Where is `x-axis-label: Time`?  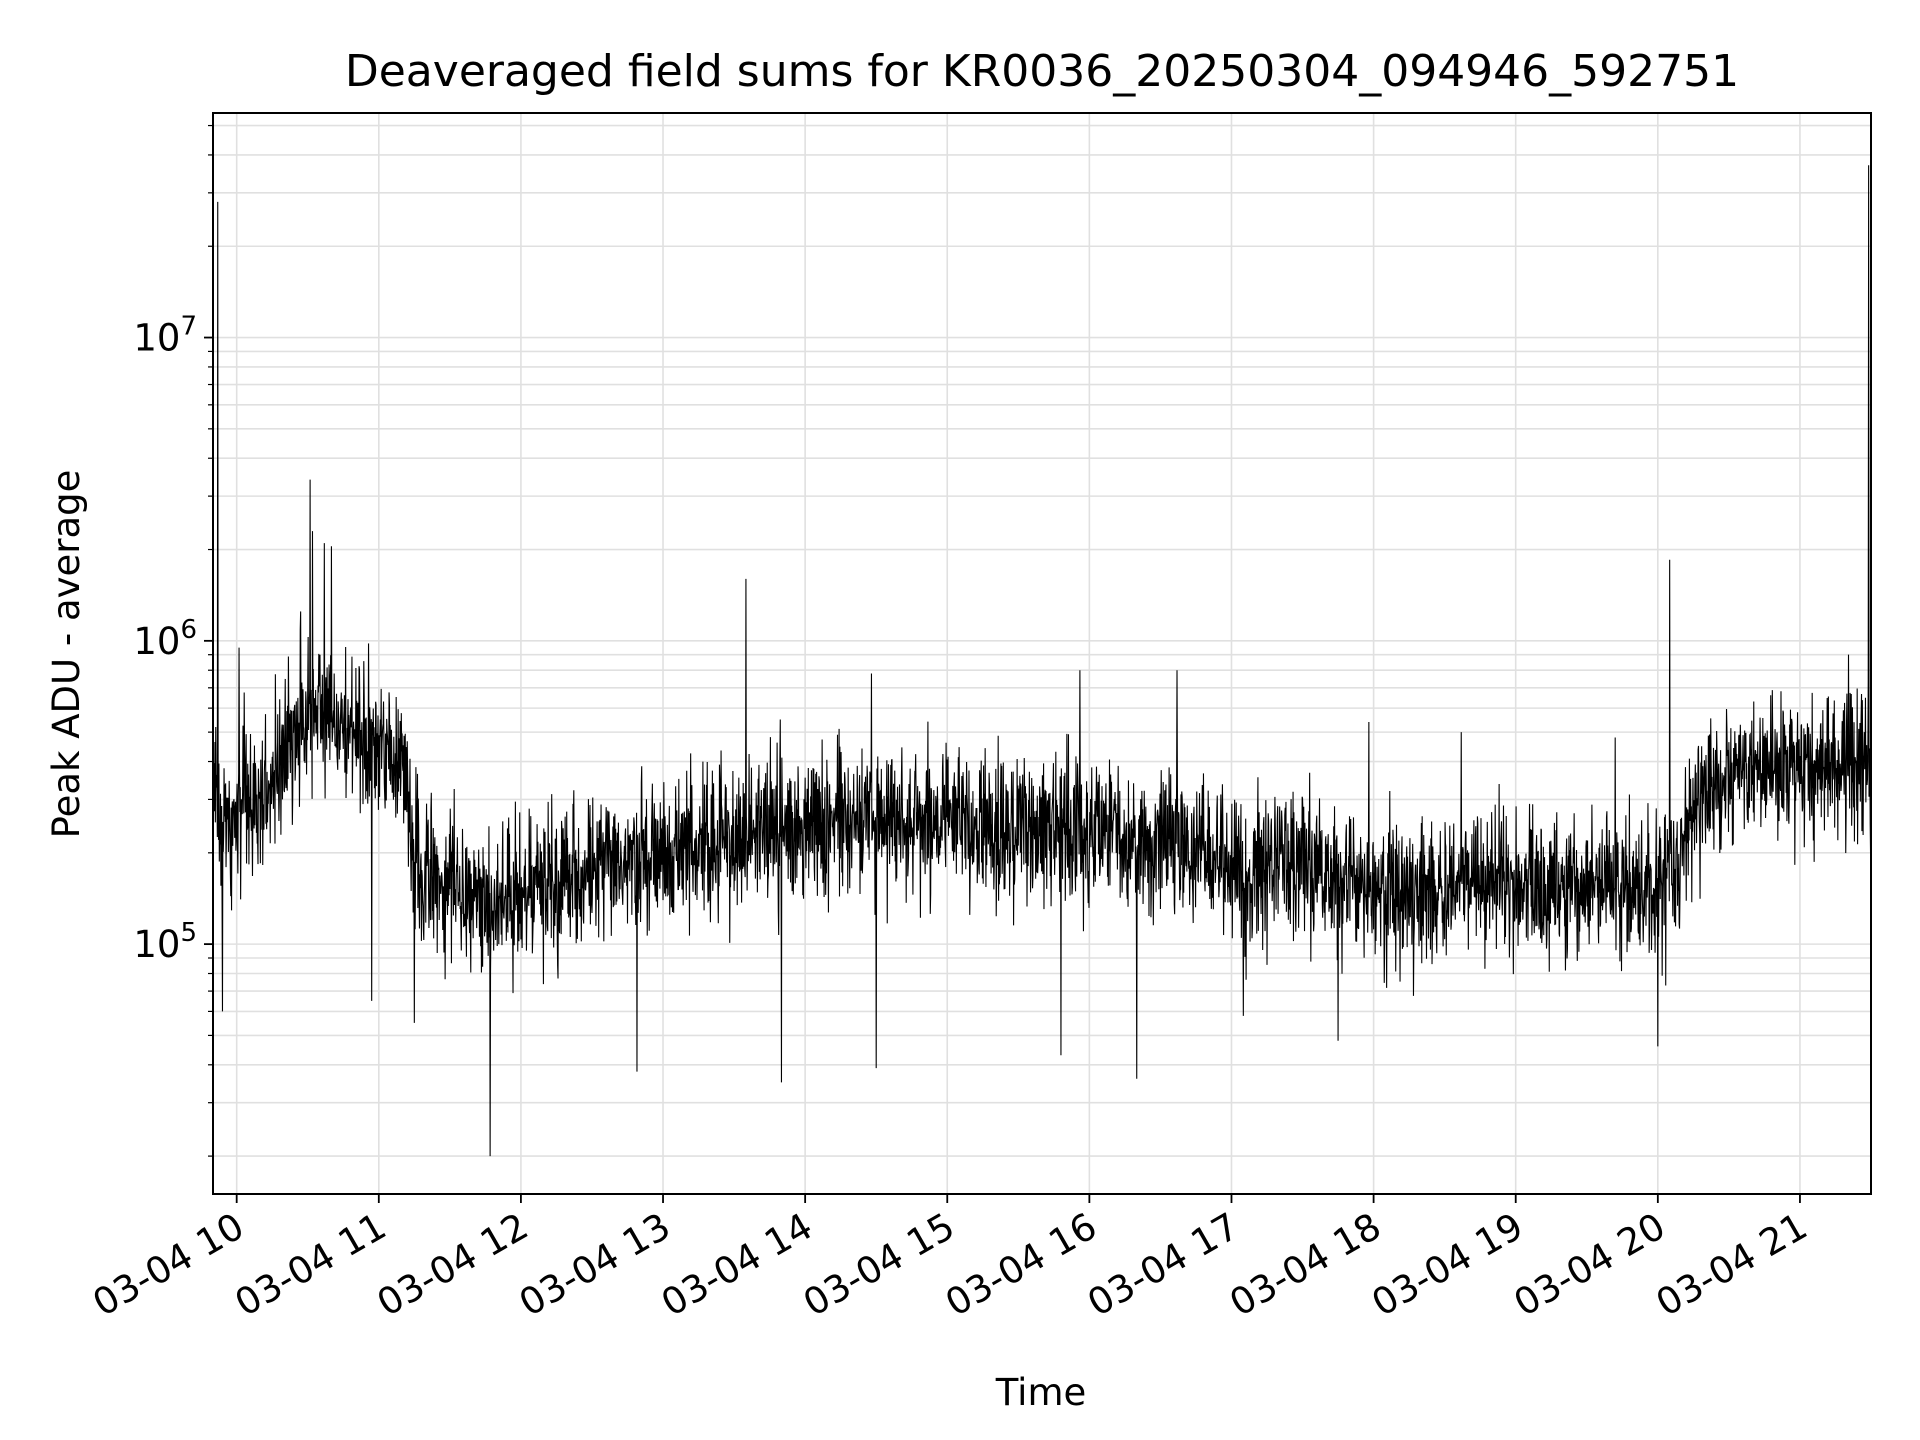
x-axis-label: Time is located at coordinates (1041, 1392).